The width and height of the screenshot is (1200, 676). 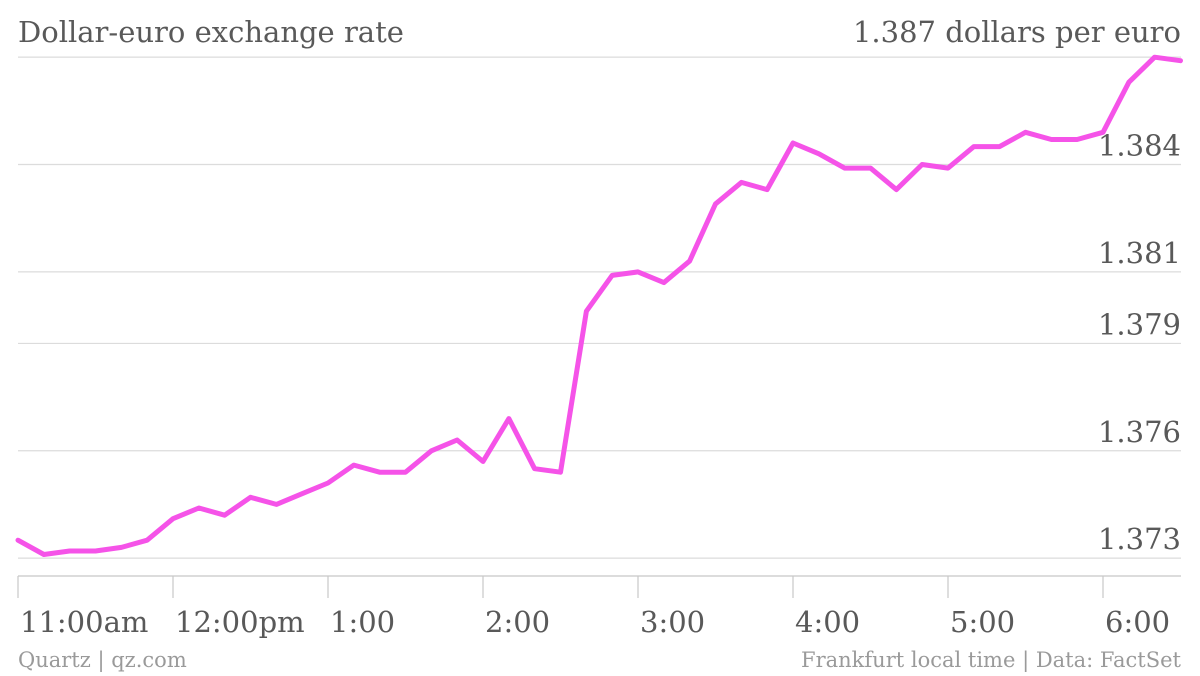 What do you see at coordinates (827, 622) in the screenshot?
I see `x-tick-label: 4:00` at bounding box center [827, 622].